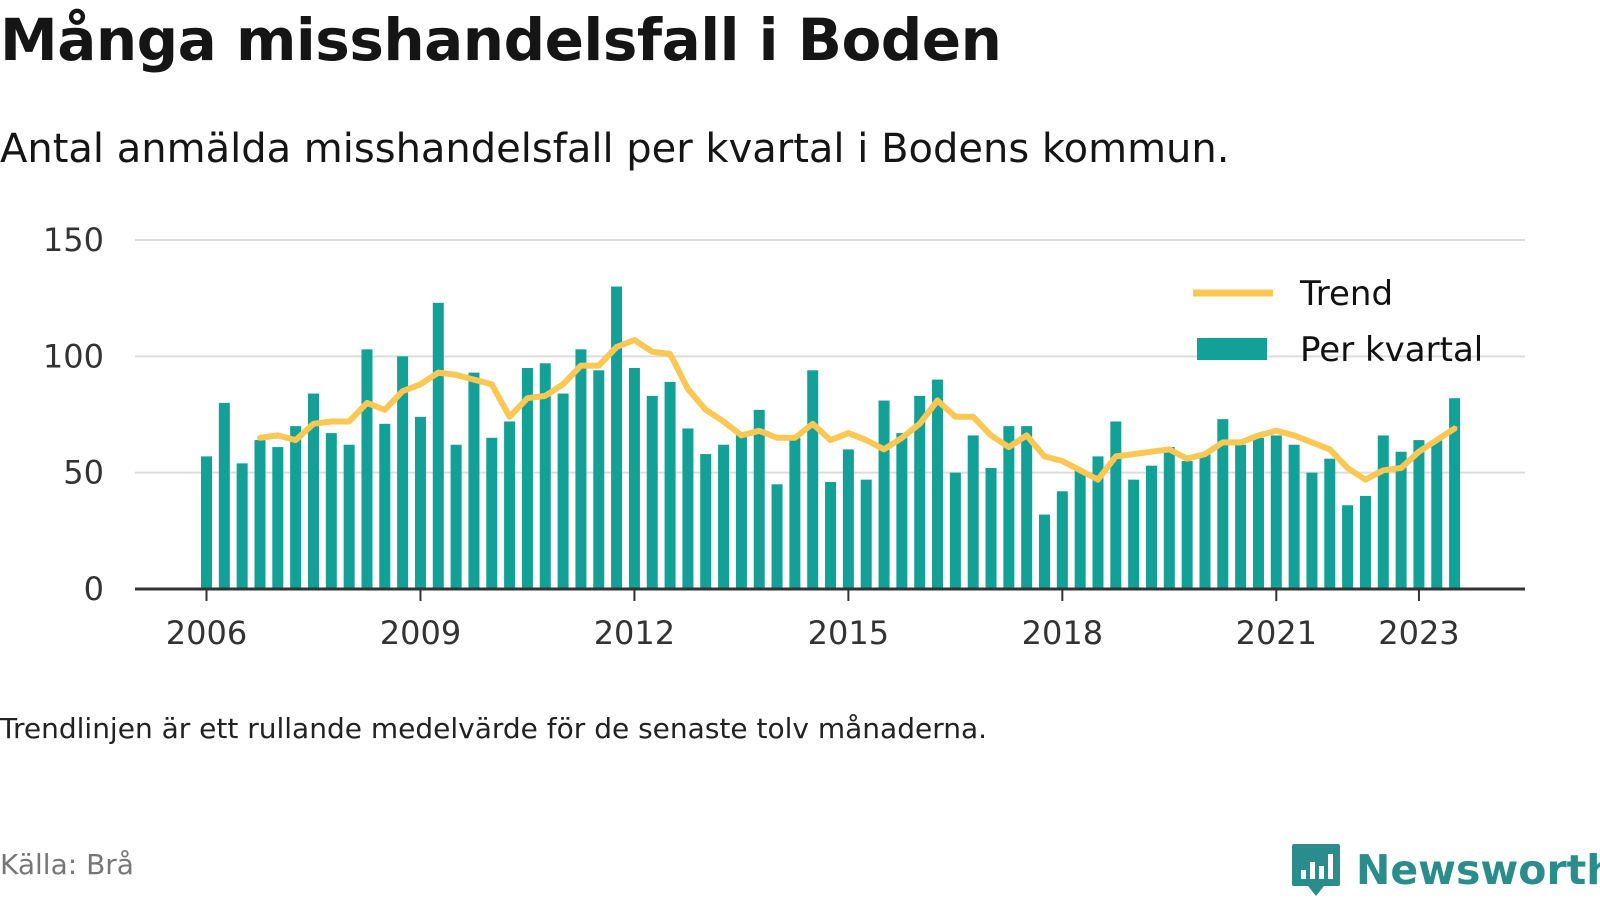  I want to click on source-credit: Källa: Brå, so click(67, 864).